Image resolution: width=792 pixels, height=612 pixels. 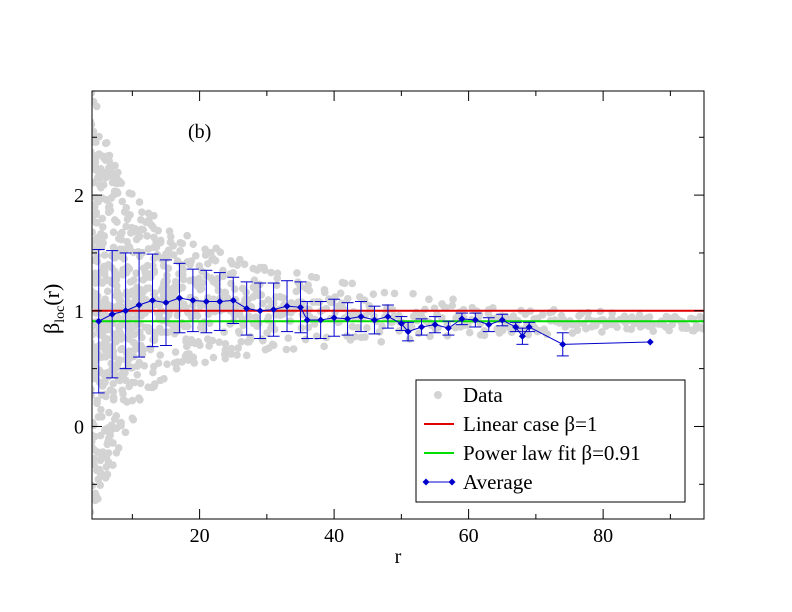 What do you see at coordinates (452, 482) in the screenshot?
I see `legend-swatch-marker` at bounding box center [452, 482].